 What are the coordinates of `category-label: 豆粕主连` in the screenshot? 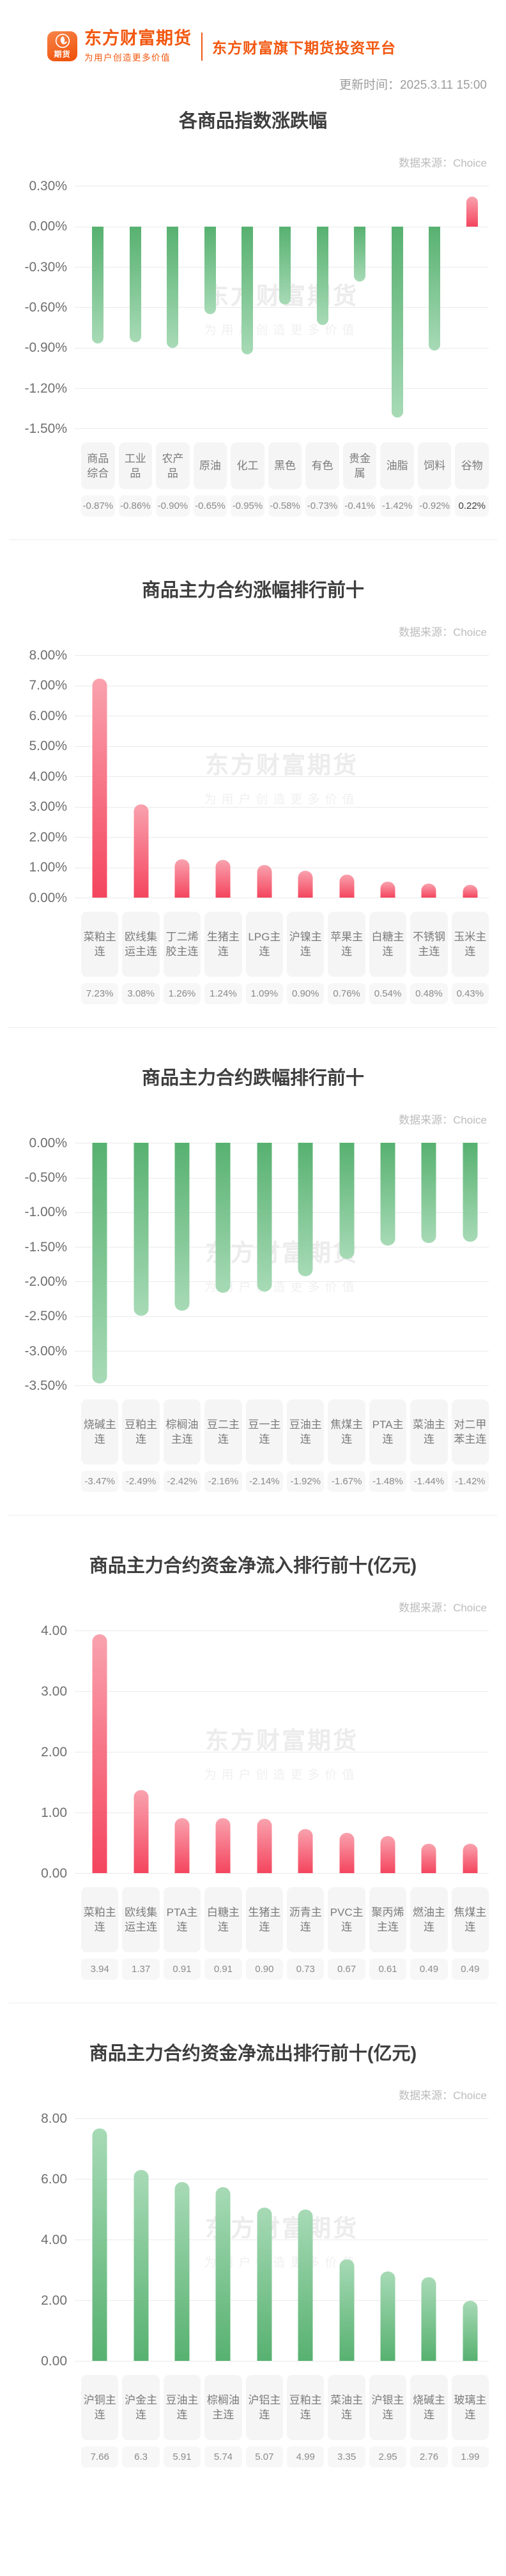 It's located at (141, 1432).